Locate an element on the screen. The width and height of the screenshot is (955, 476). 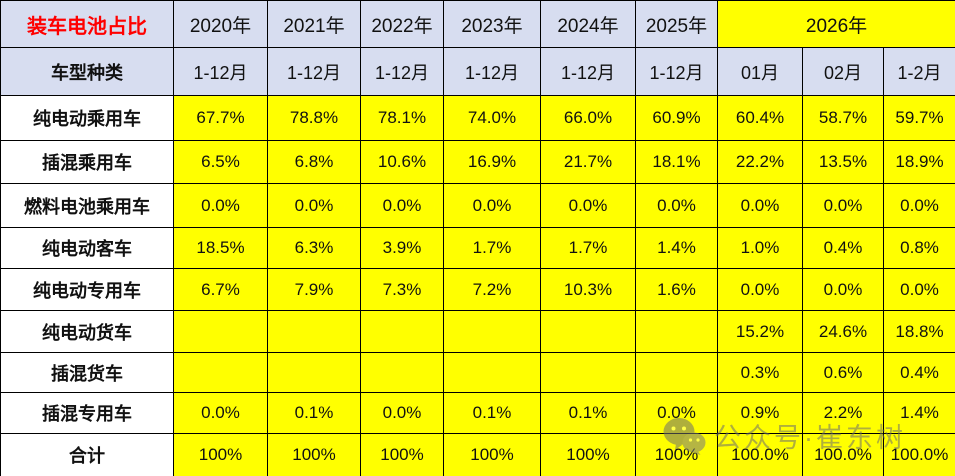
value-cell: 59.7% is located at coordinates (918, 118).